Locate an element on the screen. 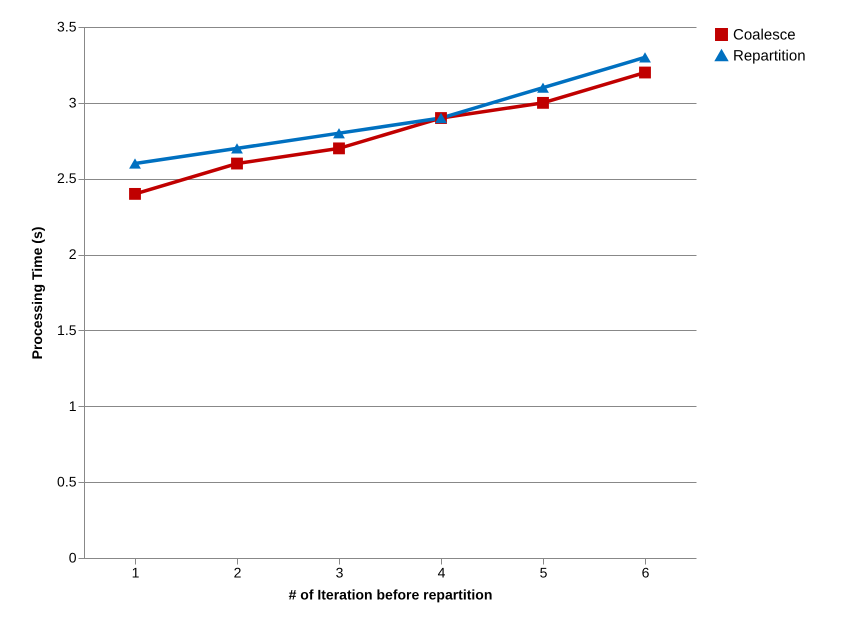  y-tick-label: 0.5 is located at coordinates (67, 482).